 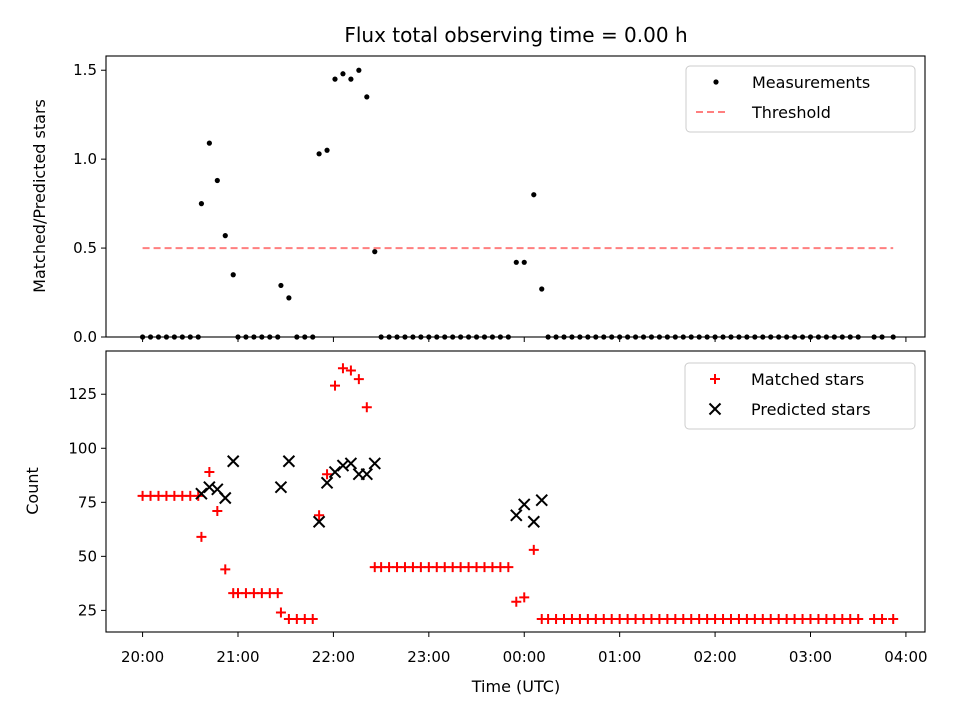 I want to click on y-tick-label: 0.0, so click(x=85, y=337).